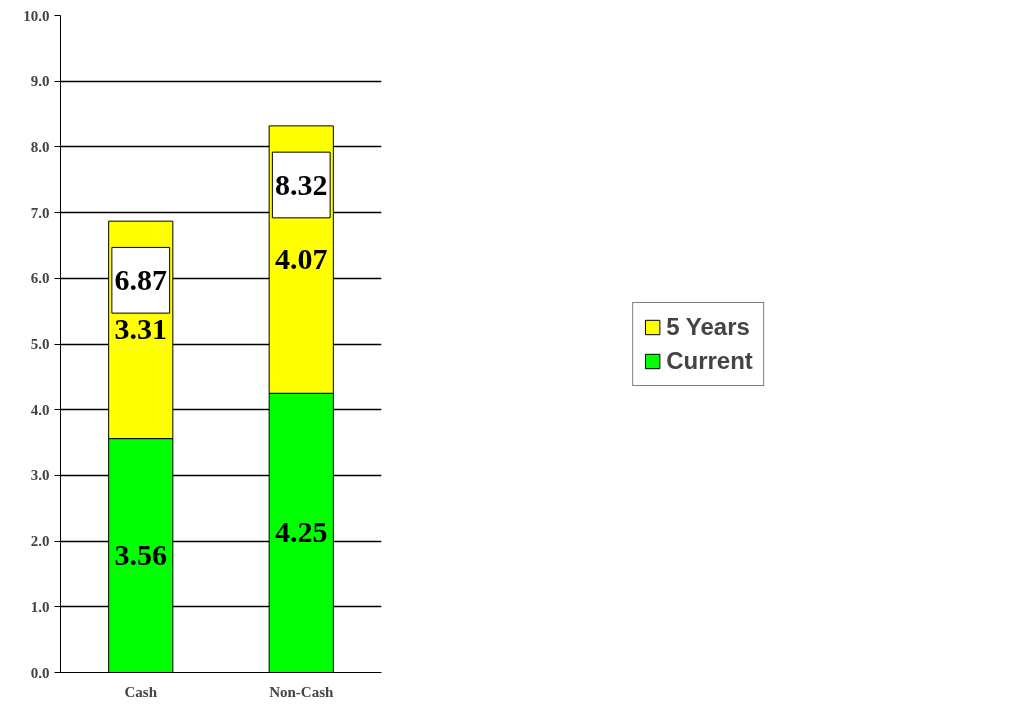 Image resolution: width=1023 pixels, height=719 pixels. What do you see at coordinates (40, 146) in the screenshot?
I see `y-tick-label: 8.0` at bounding box center [40, 146].